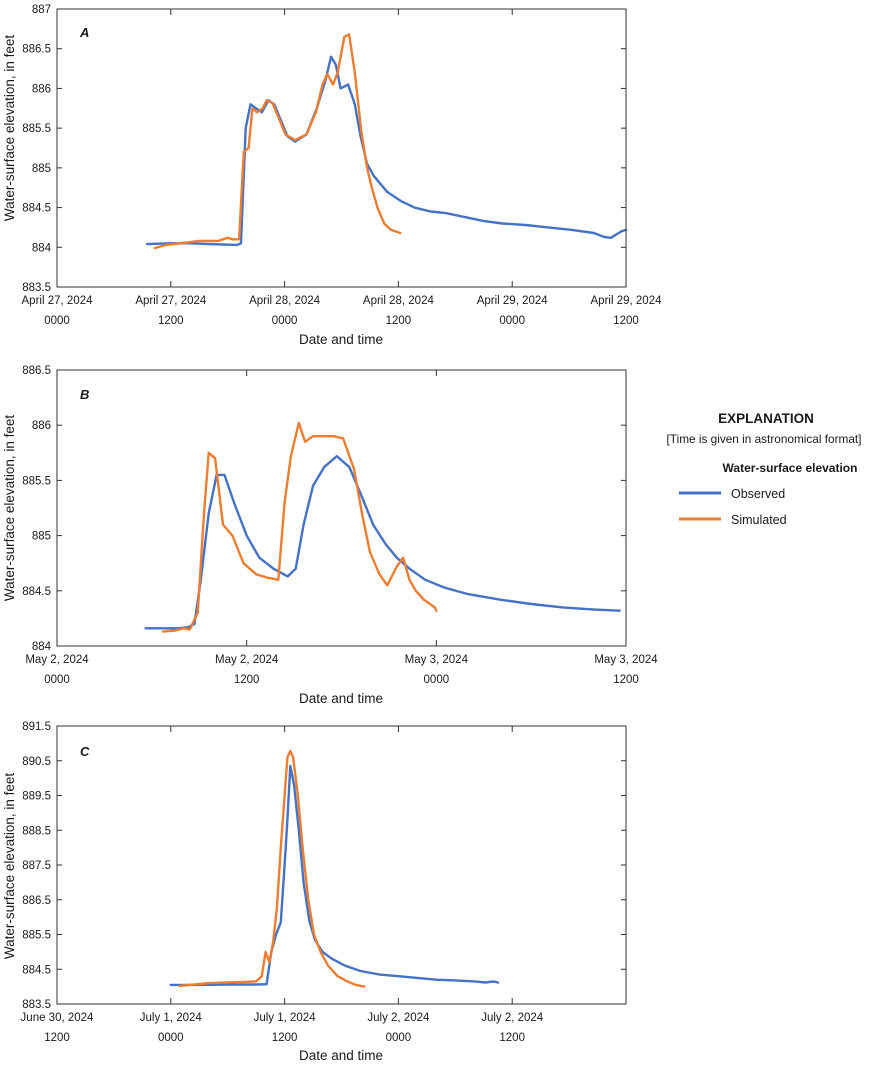 The width and height of the screenshot is (875, 1066). I want to click on panel-b-xtick-time-2: 0000, so click(437, 680).